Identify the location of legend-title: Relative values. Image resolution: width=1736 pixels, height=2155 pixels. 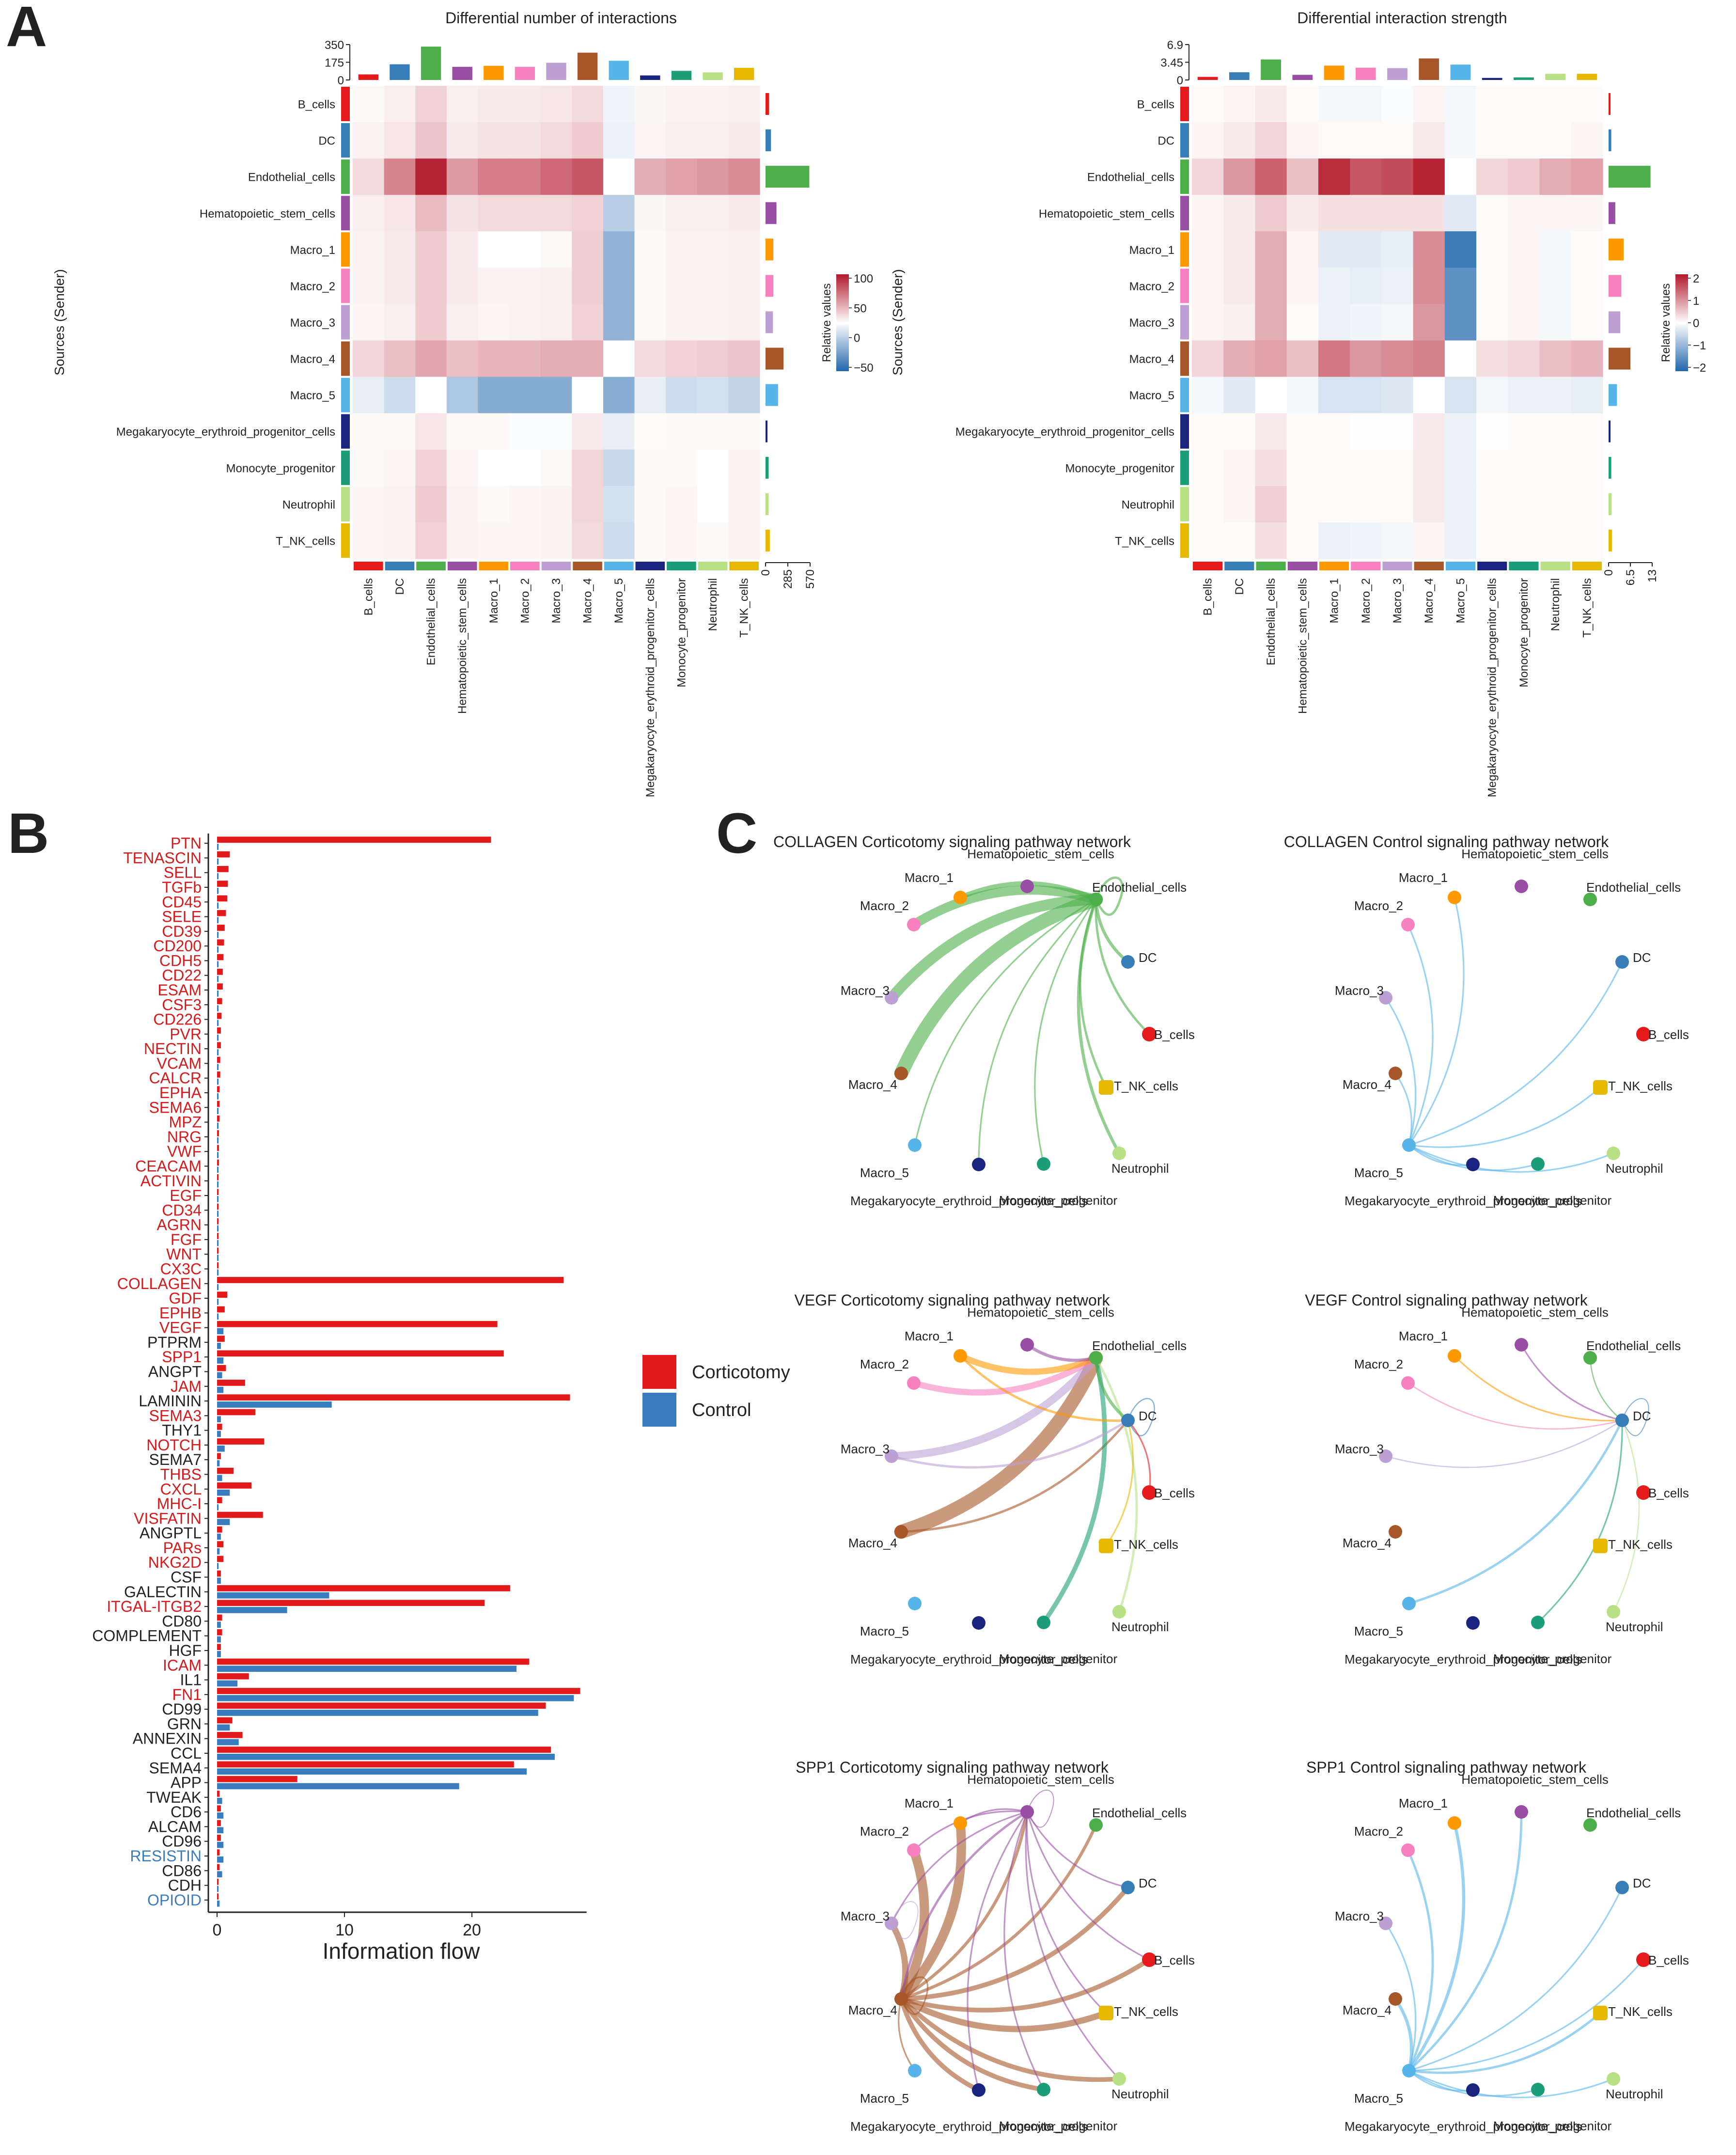
(826, 322).